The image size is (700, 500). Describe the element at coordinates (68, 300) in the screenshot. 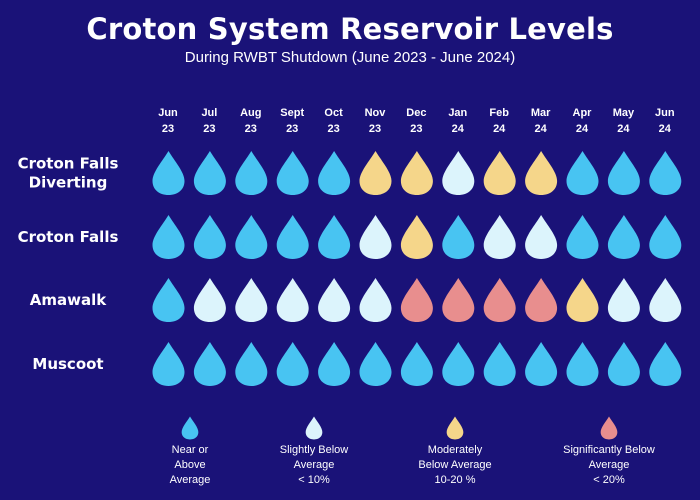

I see `reservoir-label: Amawalk` at that location.